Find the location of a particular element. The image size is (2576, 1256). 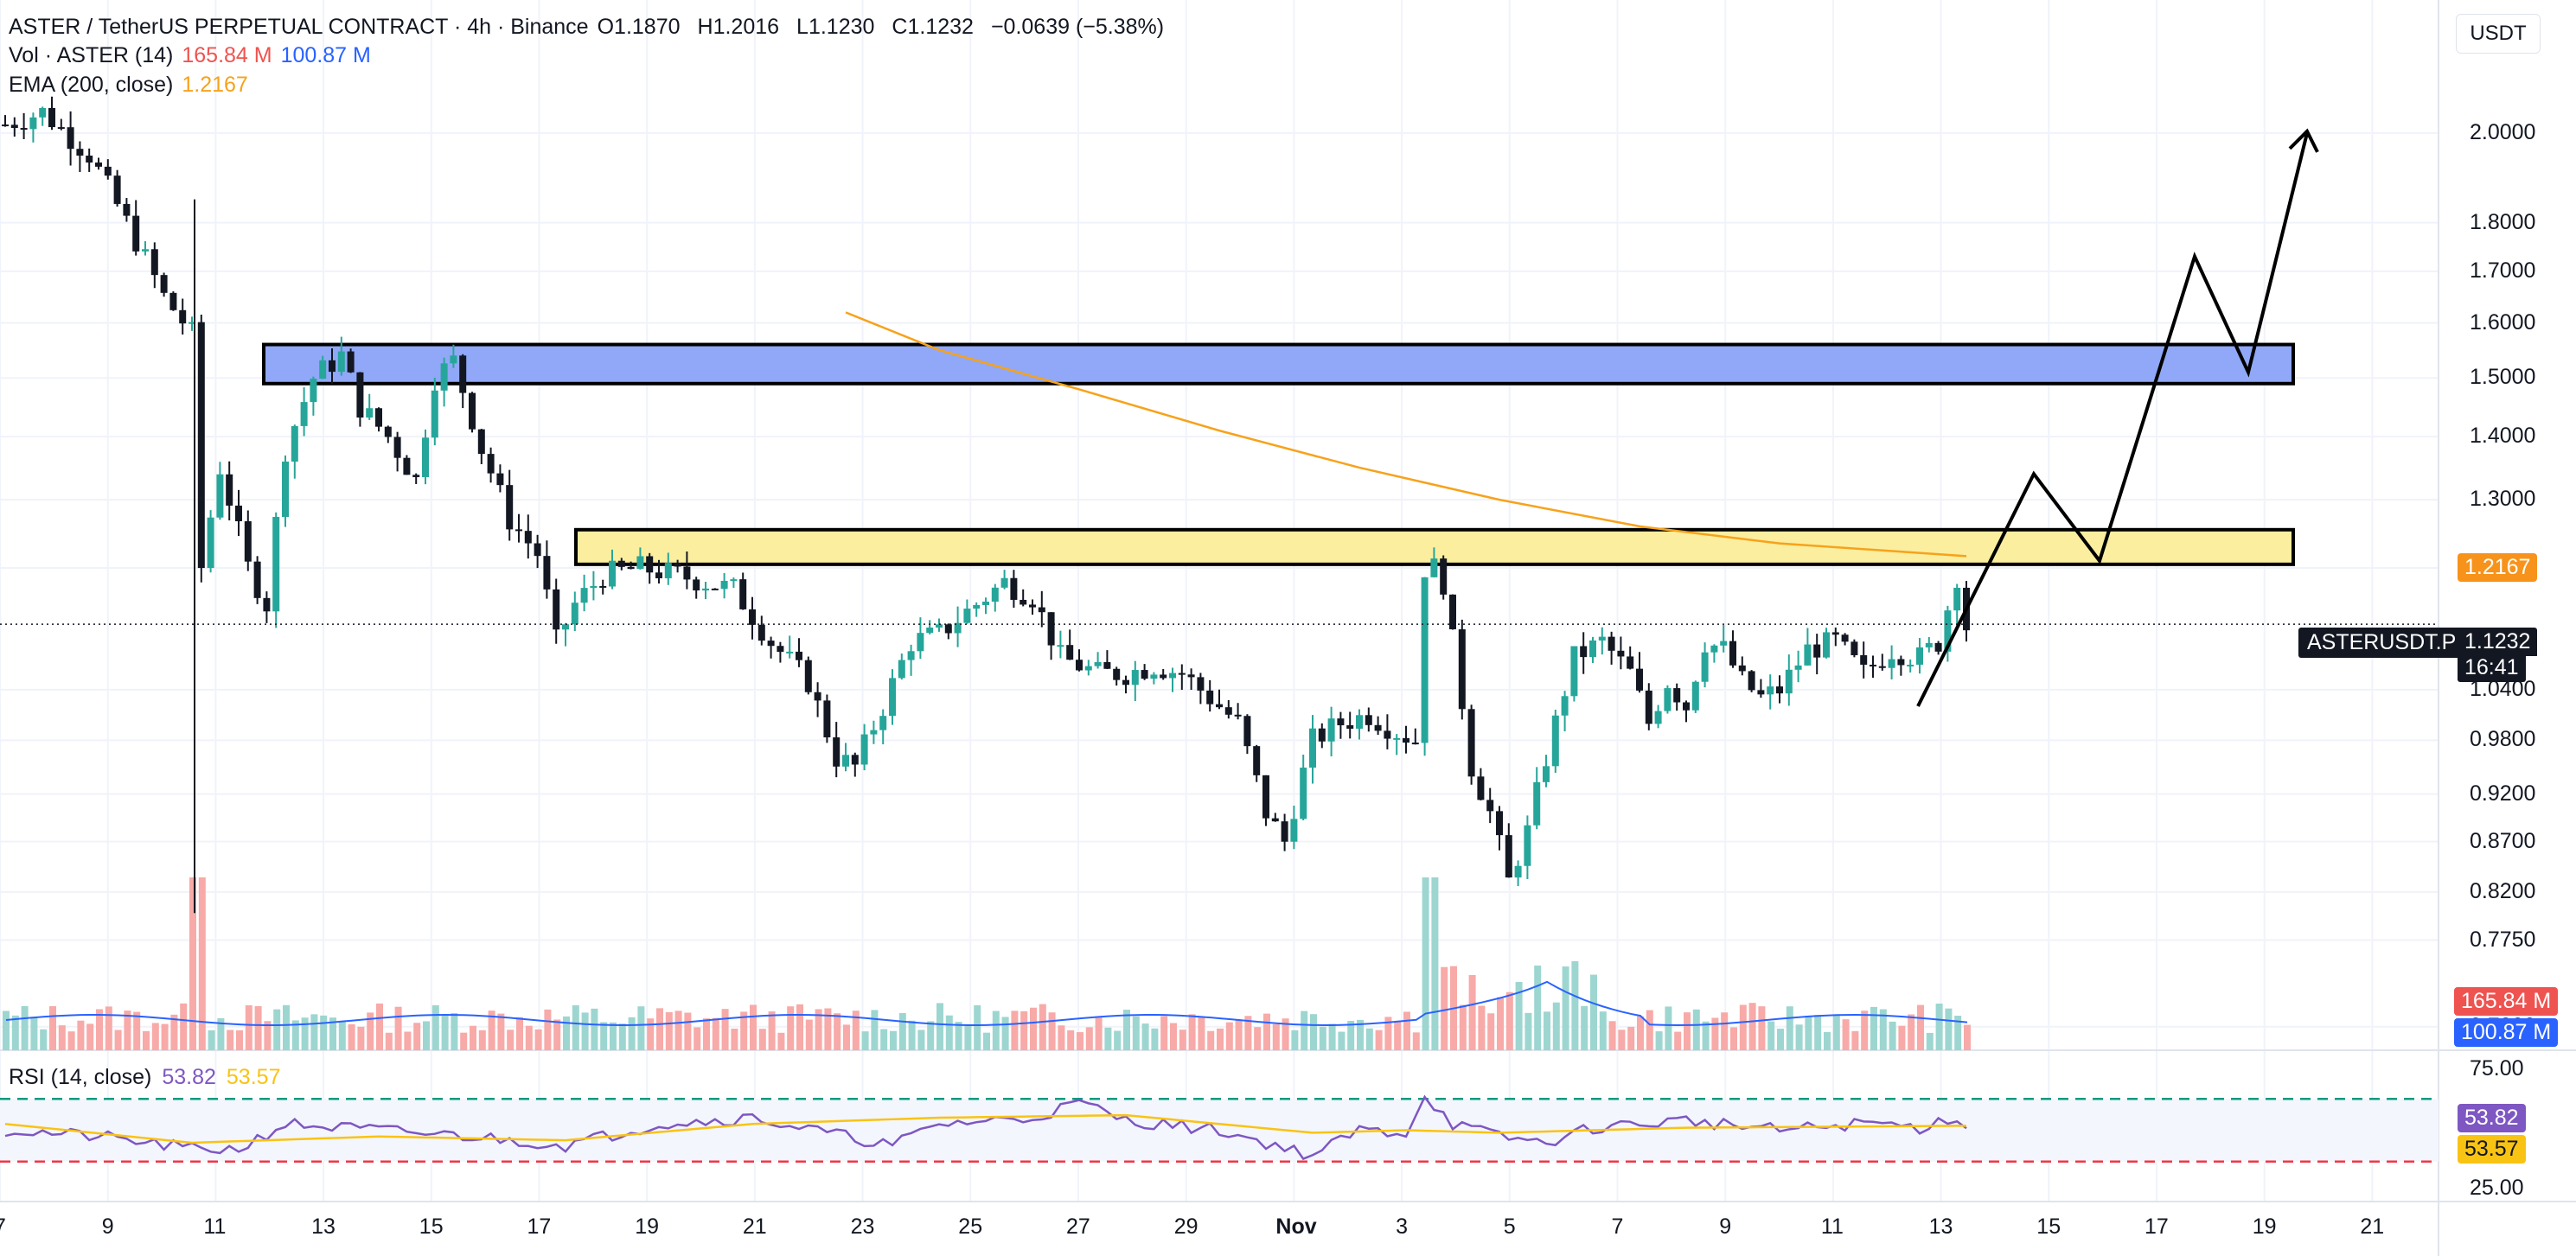

legend-volume-row: Vol · ASTER (14) 165.84 M 100.87 M is located at coordinates (195, 55).